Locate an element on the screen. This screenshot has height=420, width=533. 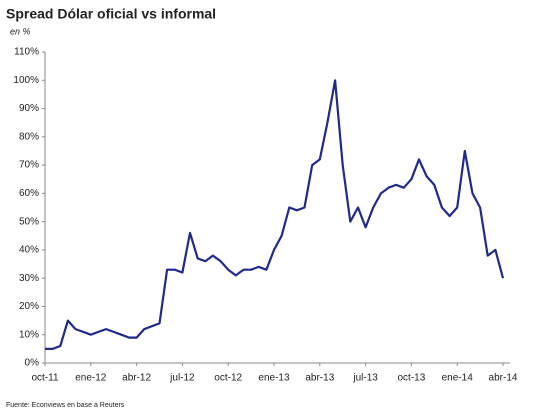
y-tick-label: 60% is located at coordinates (29, 193).